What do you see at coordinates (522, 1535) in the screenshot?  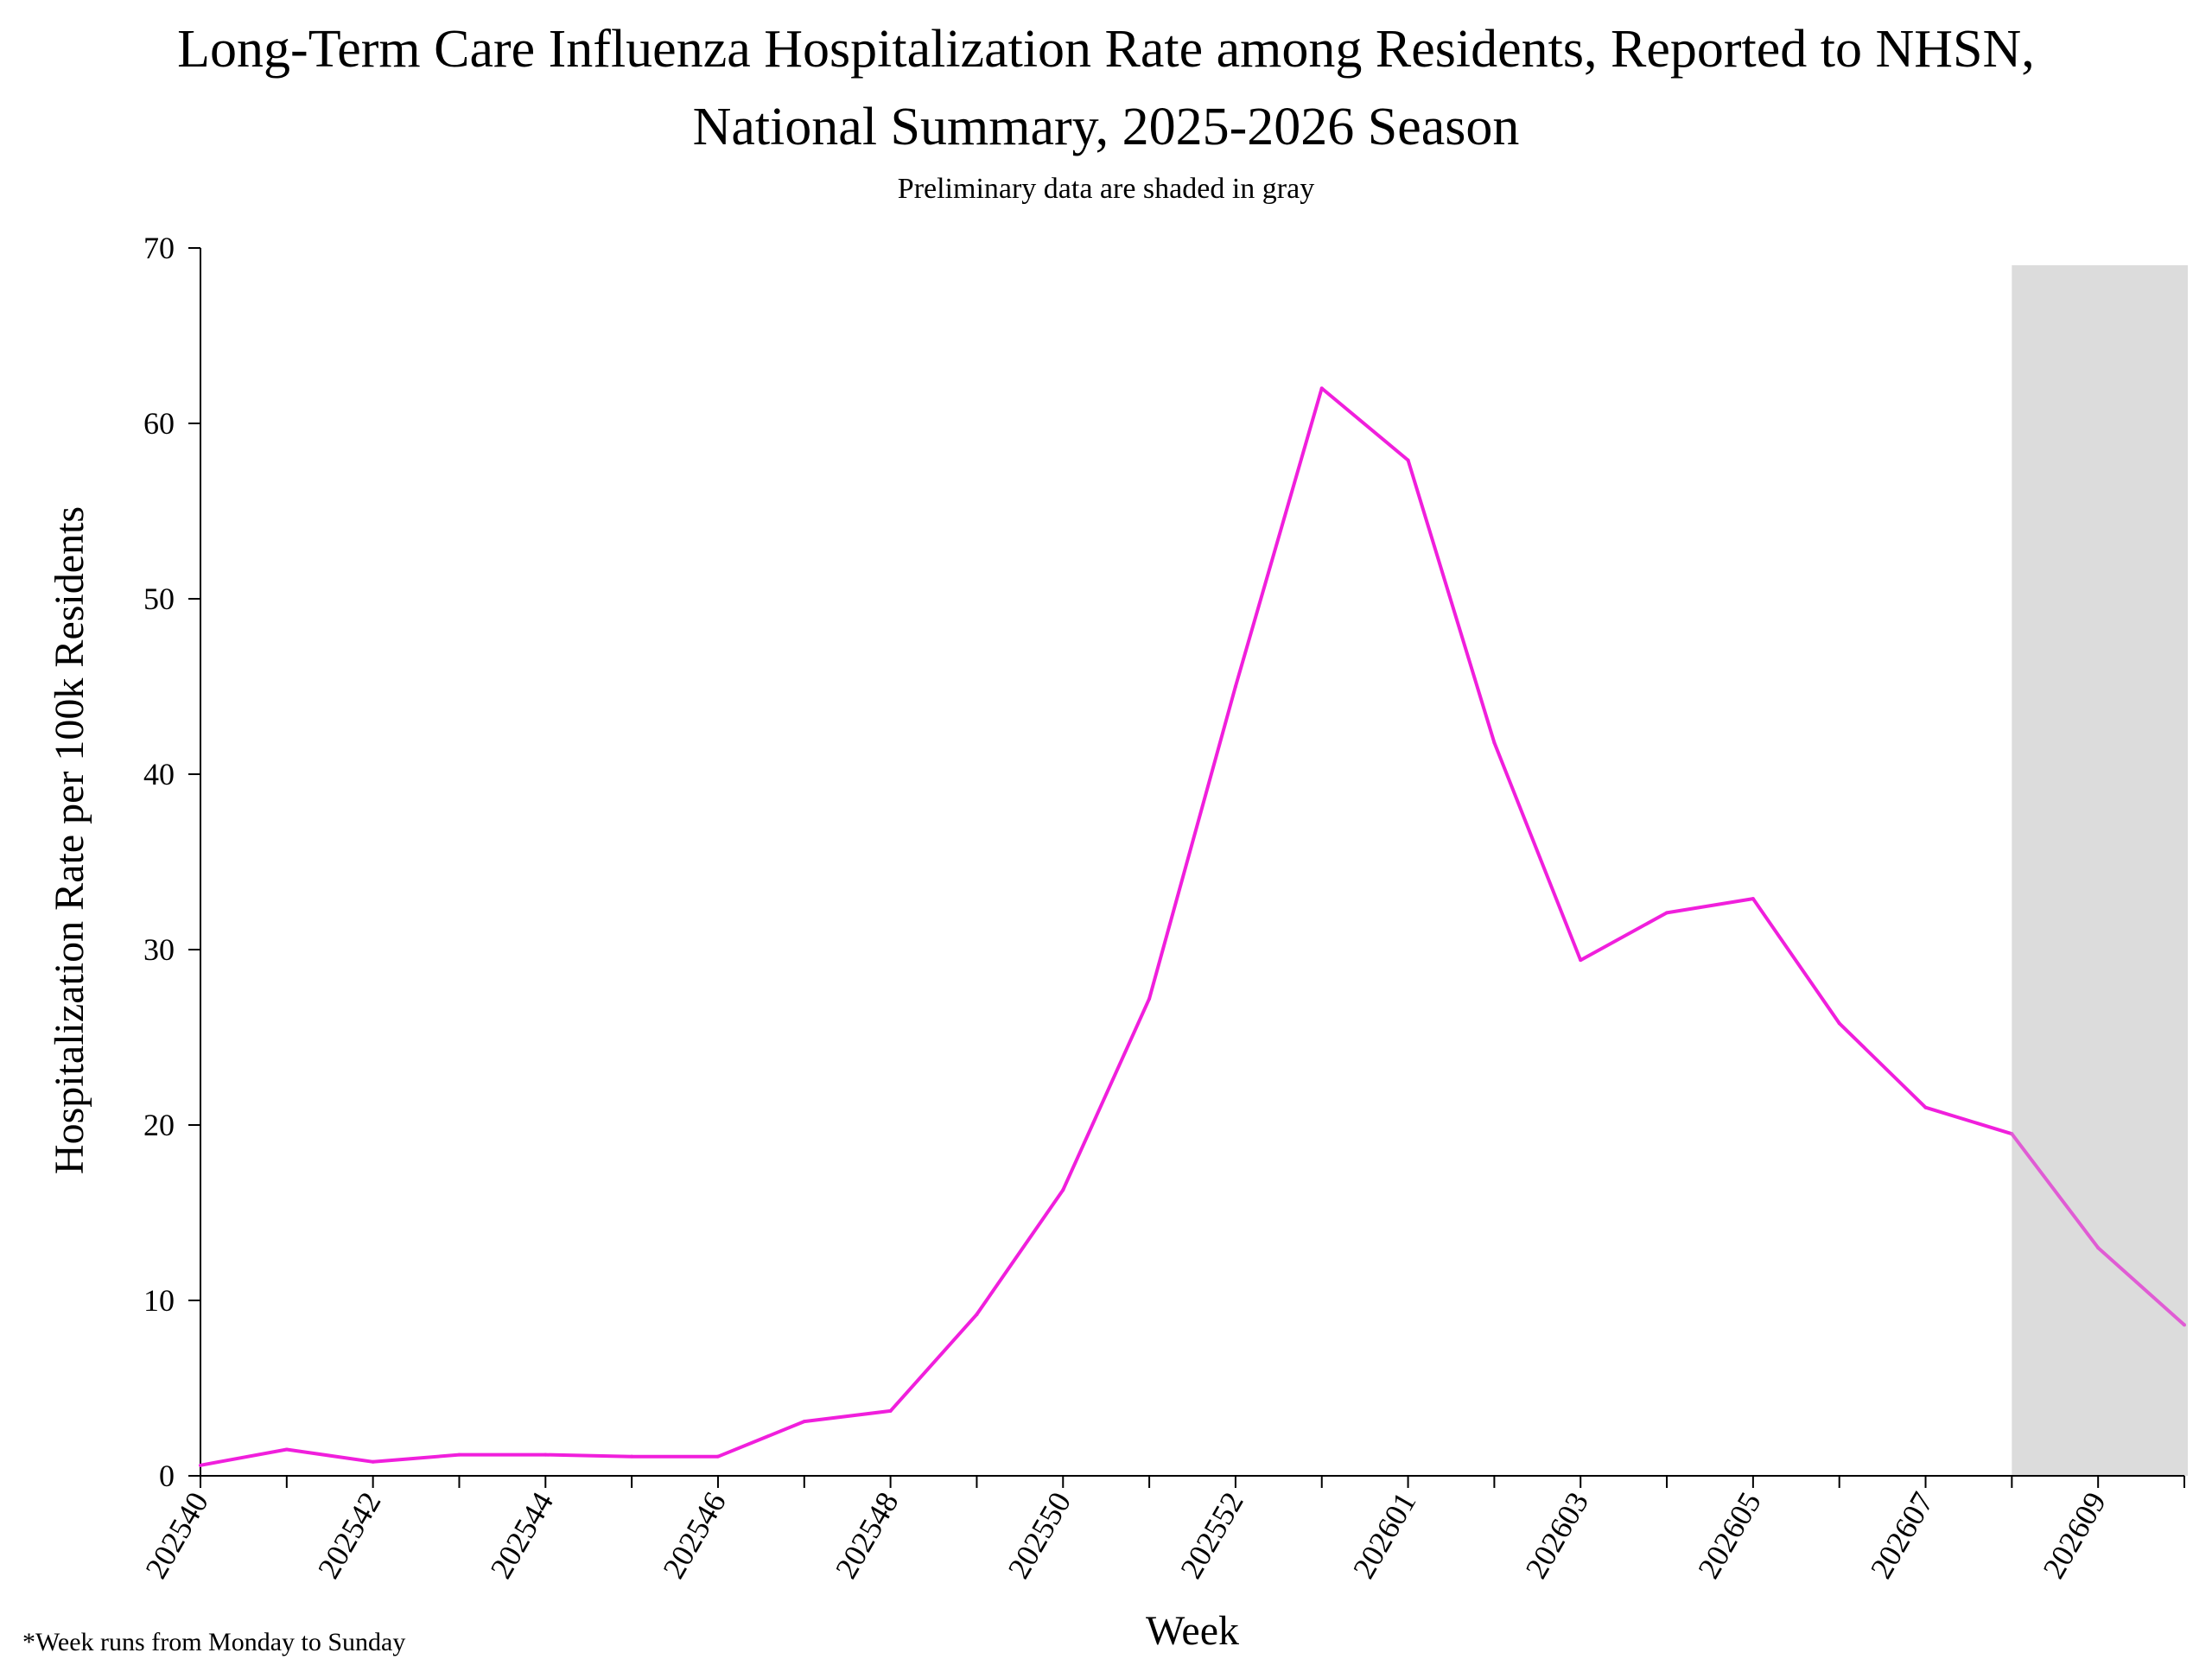 I see `x-tick-label: 202544` at bounding box center [522, 1535].